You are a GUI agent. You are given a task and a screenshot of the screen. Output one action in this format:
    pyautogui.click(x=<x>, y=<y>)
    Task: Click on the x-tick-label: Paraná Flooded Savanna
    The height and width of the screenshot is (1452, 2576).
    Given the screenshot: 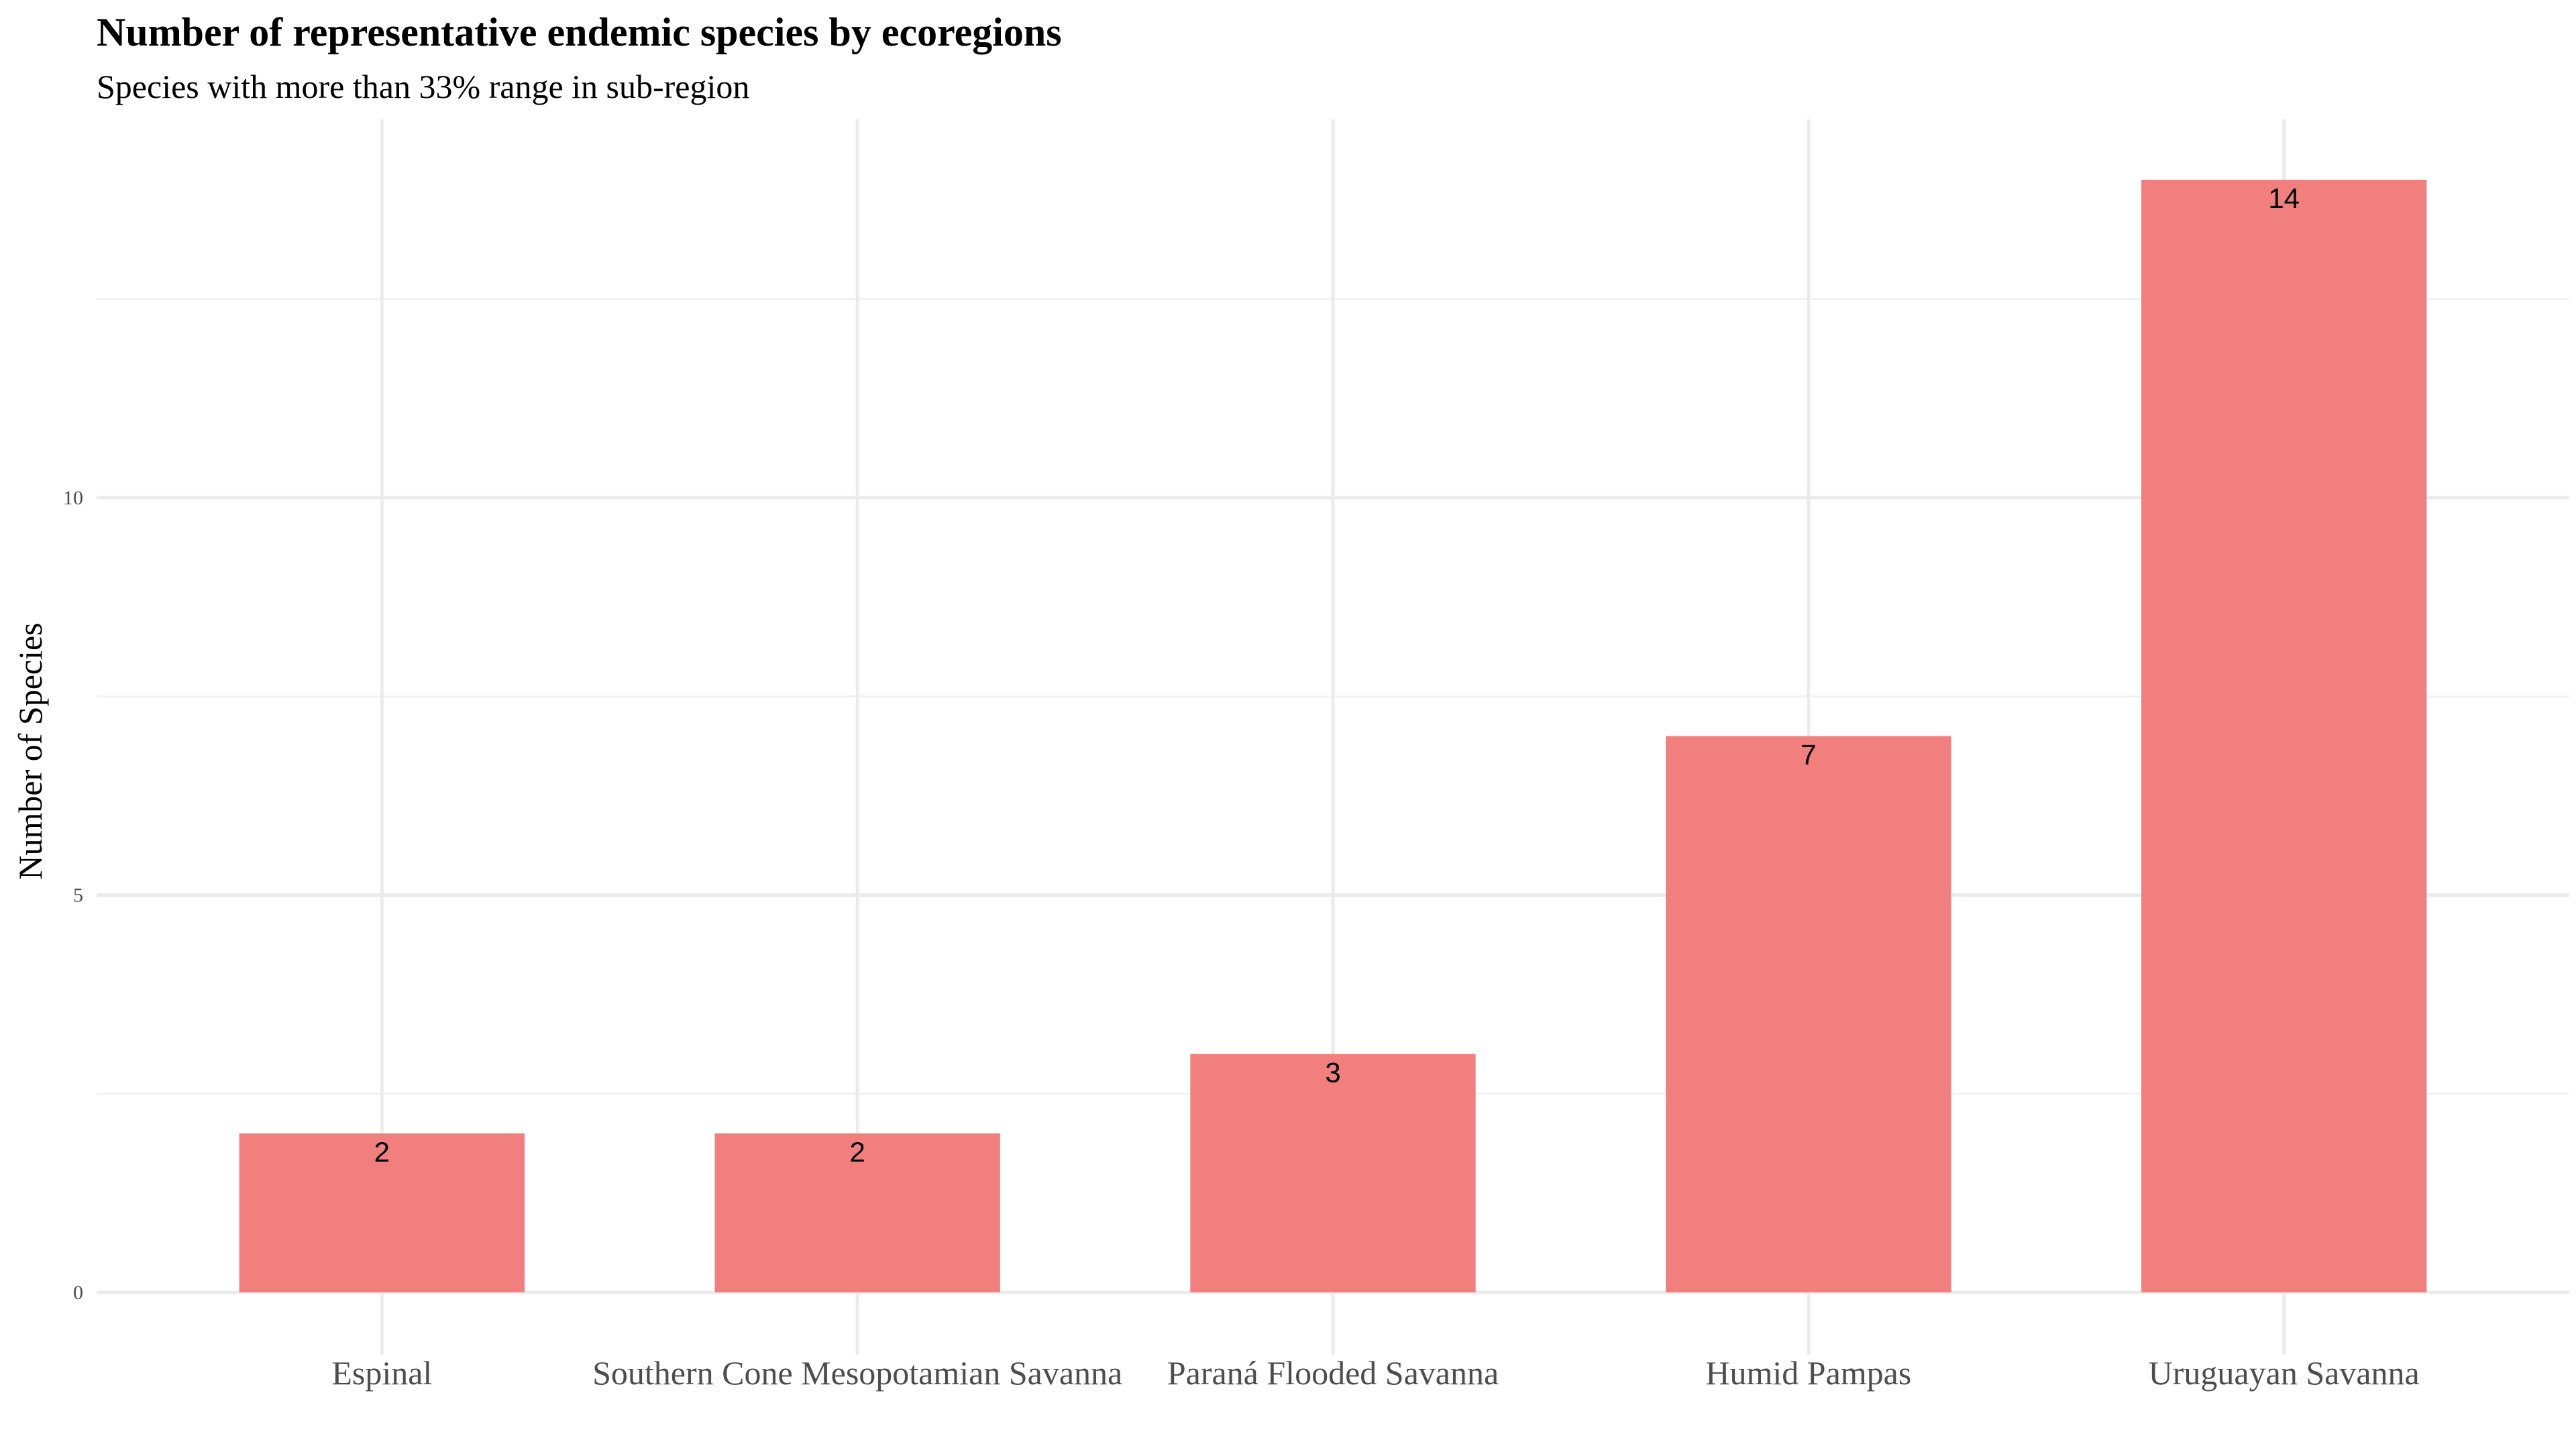 What is the action you would take?
    pyautogui.click(x=1333, y=1373)
    